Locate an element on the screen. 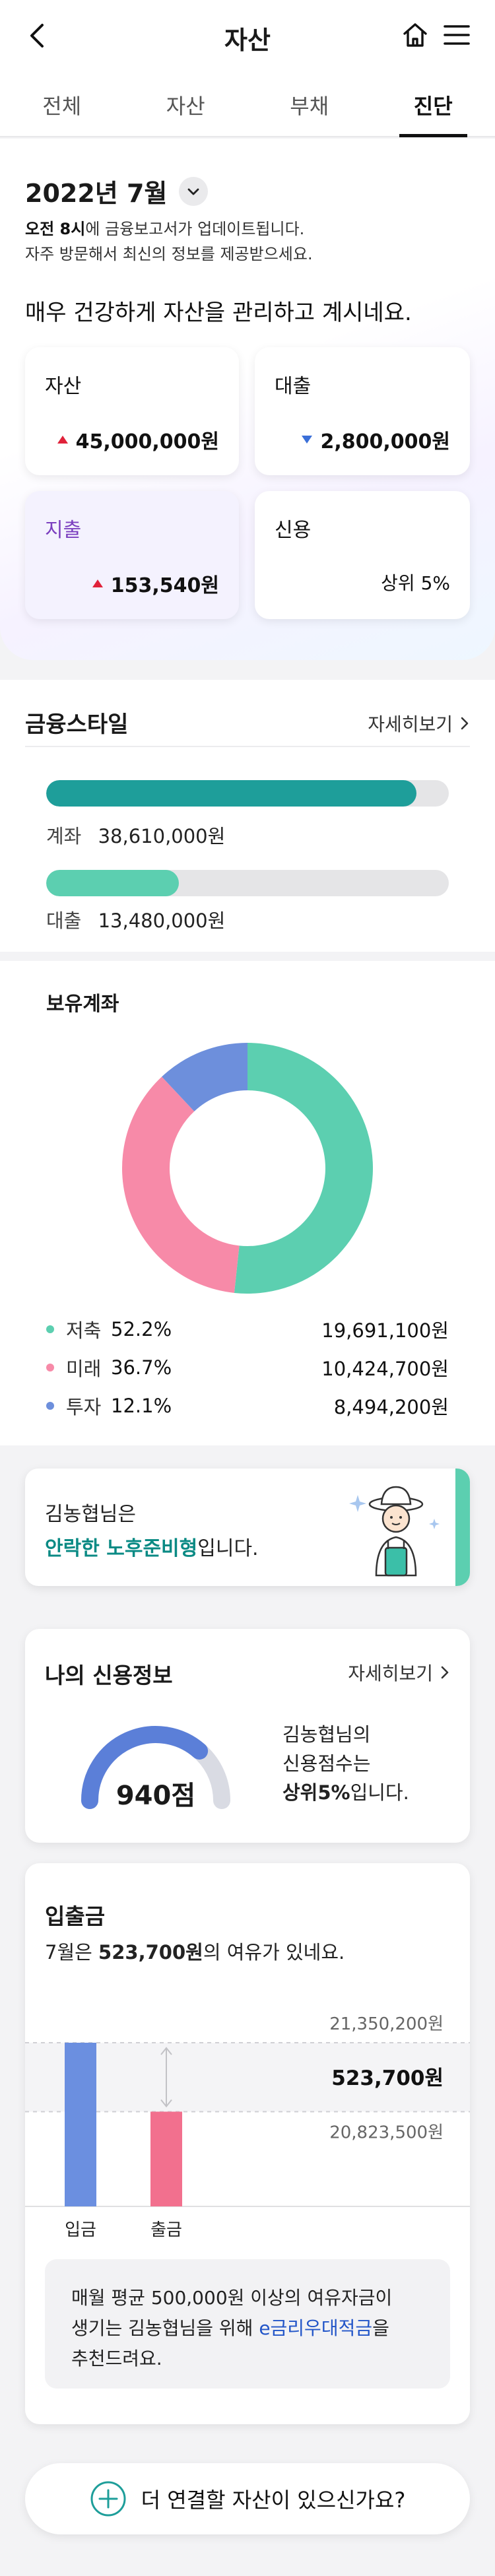 The height and width of the screenshot is (2576, 495). month-label: 2022년 7월 is located at coordinates (97, 193).